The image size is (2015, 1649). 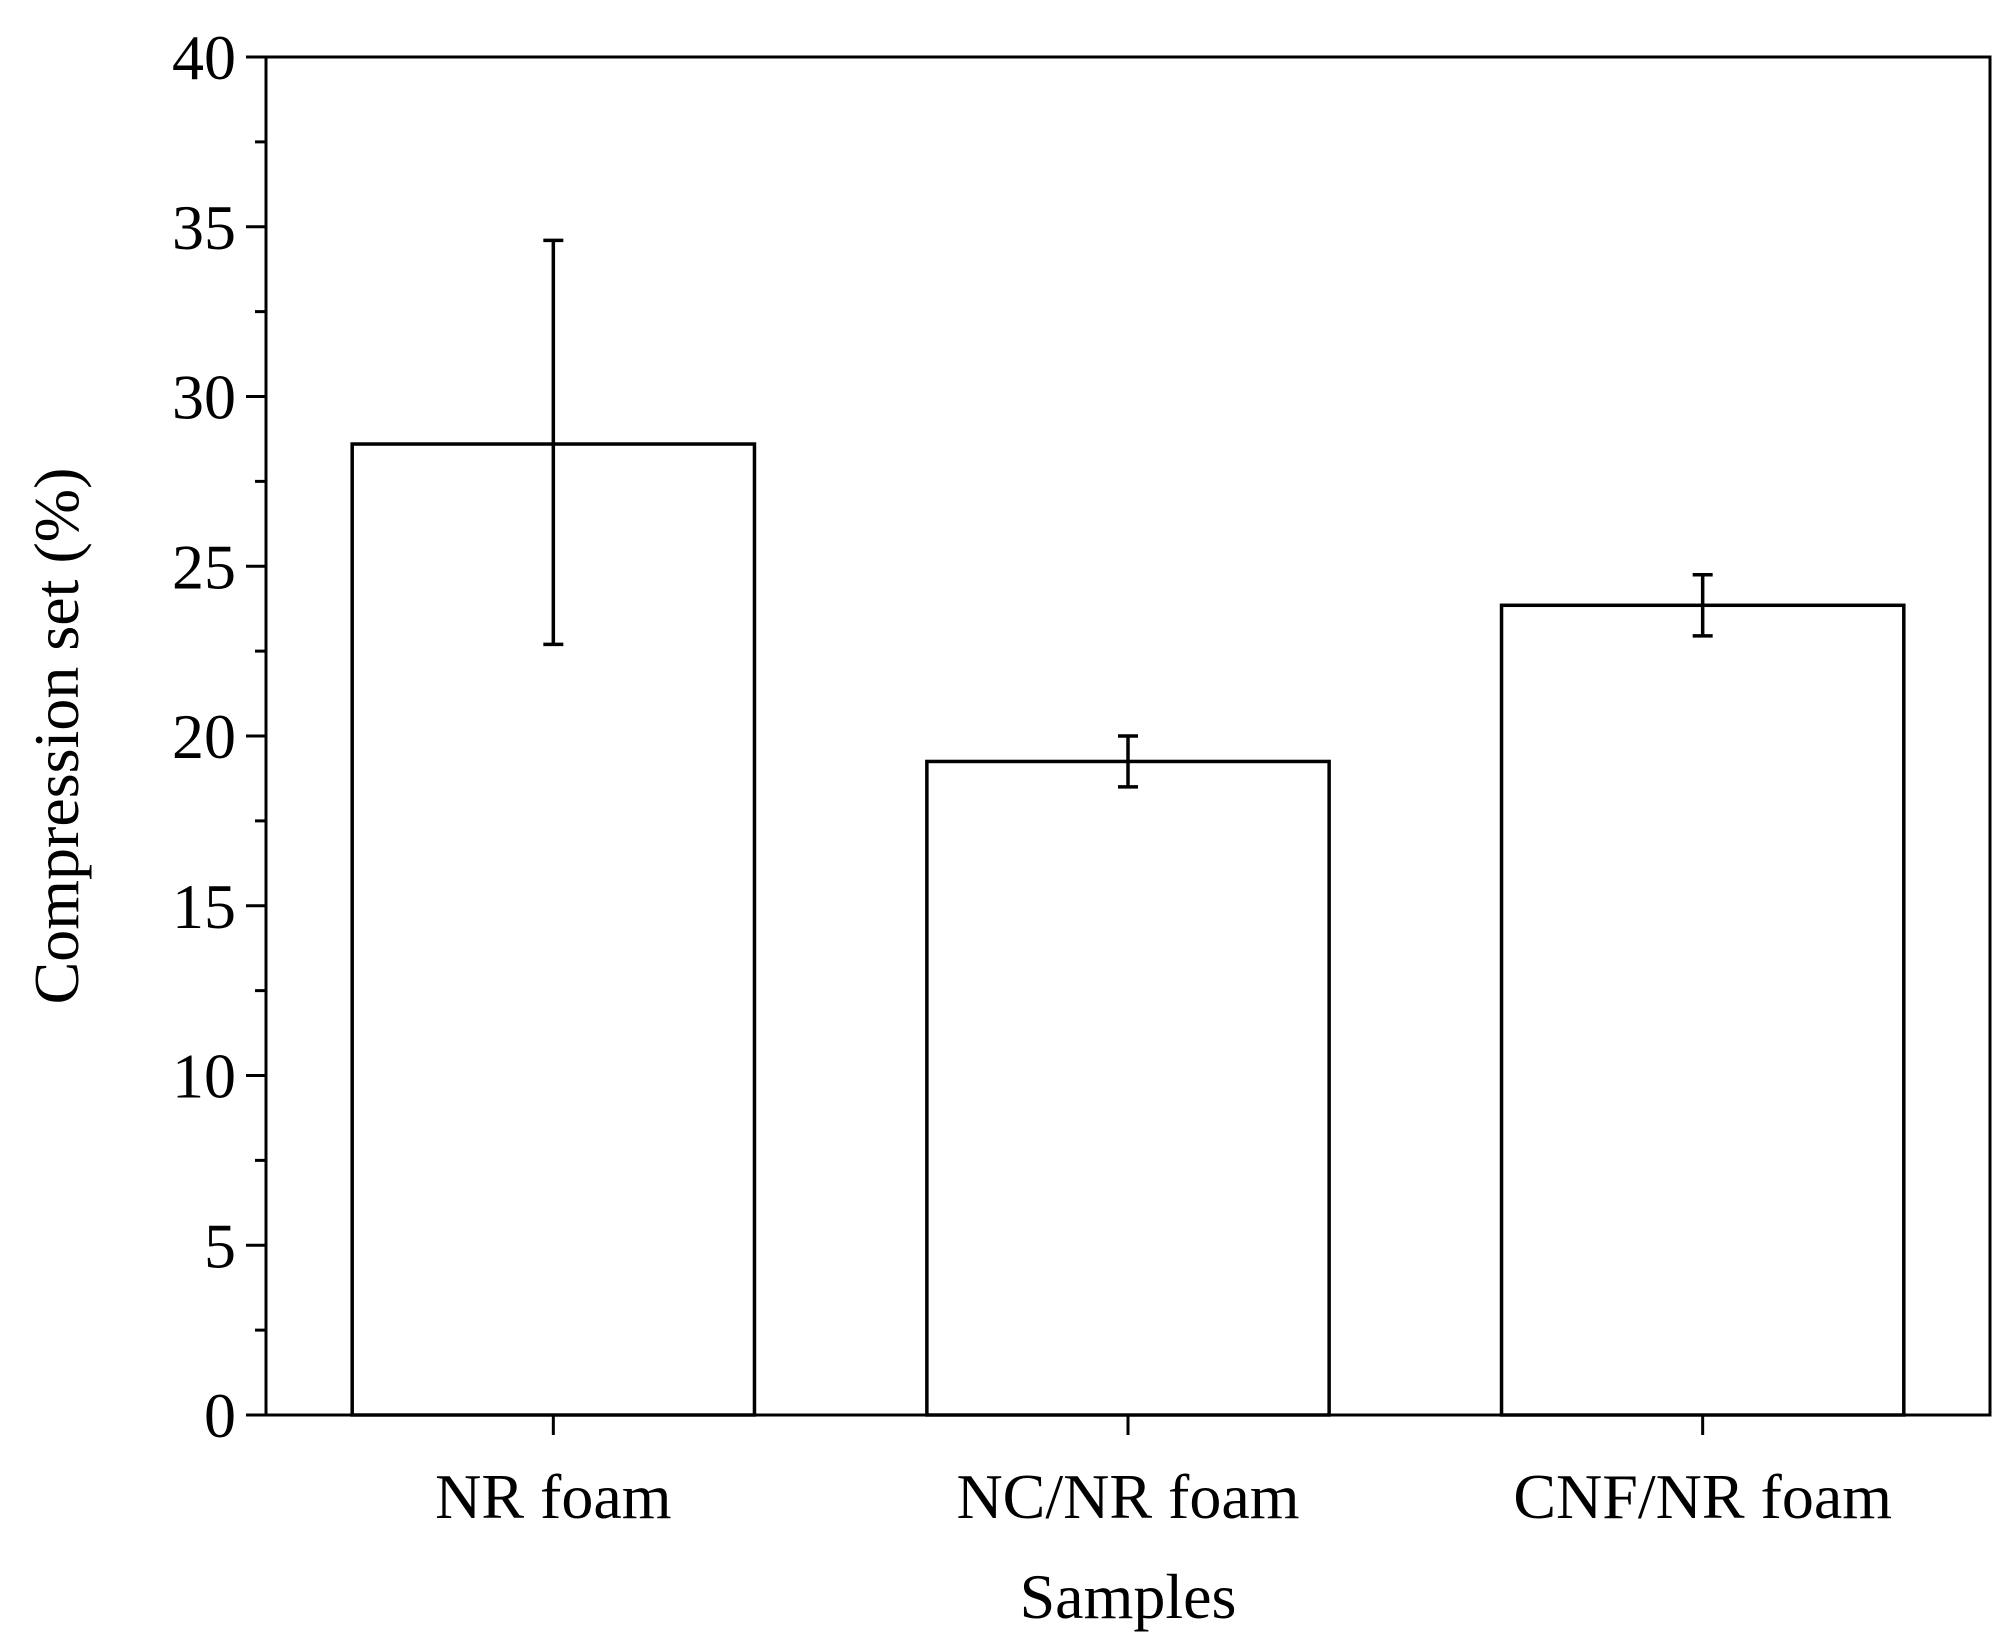 I want to click on y-axis-ticks: 0 5 10 15 20 25 30 35 40, so click(x=219, y=736).